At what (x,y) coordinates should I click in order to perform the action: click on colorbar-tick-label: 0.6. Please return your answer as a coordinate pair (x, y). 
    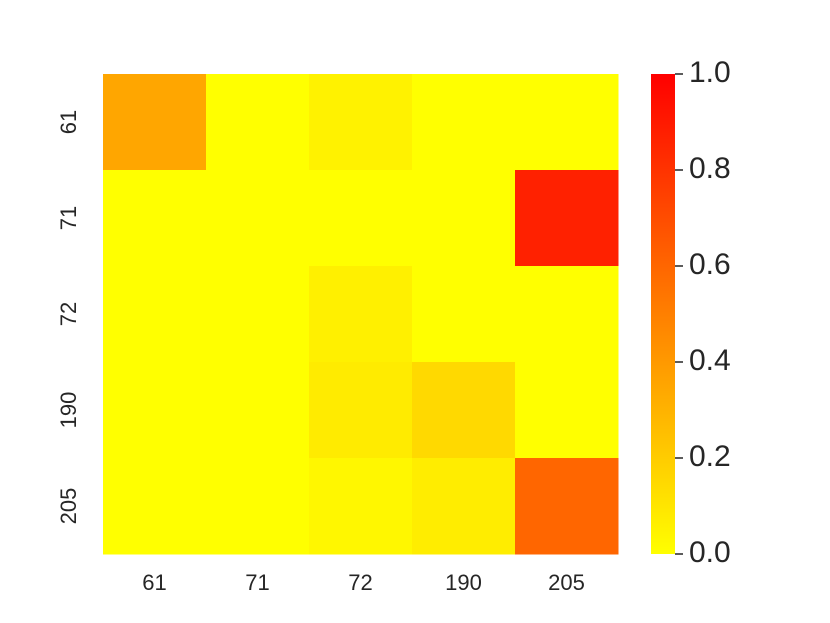
    Looking at the image, I should click on (710, 264).